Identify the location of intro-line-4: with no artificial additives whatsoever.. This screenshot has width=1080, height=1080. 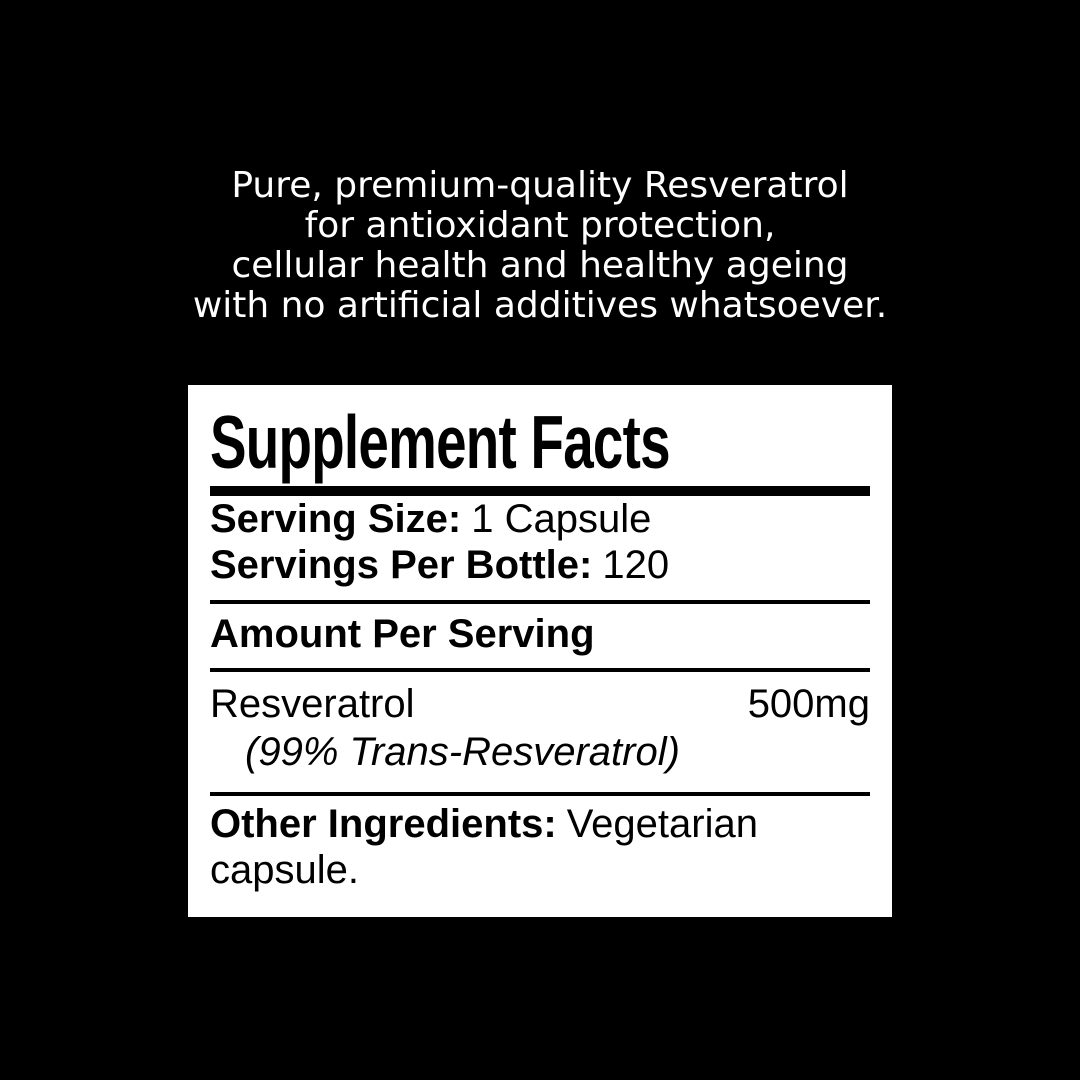
(540, 305).